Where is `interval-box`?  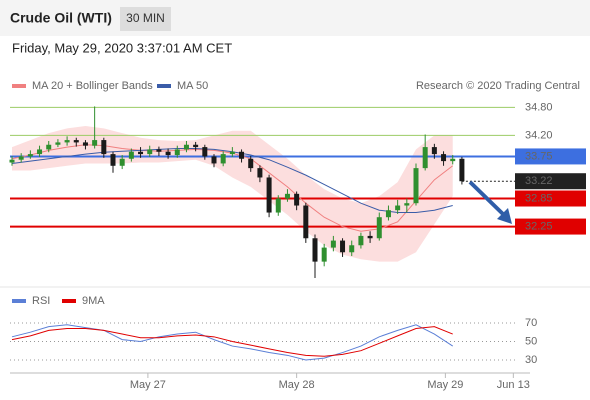 interval-box is located at coordinates (145, 19).